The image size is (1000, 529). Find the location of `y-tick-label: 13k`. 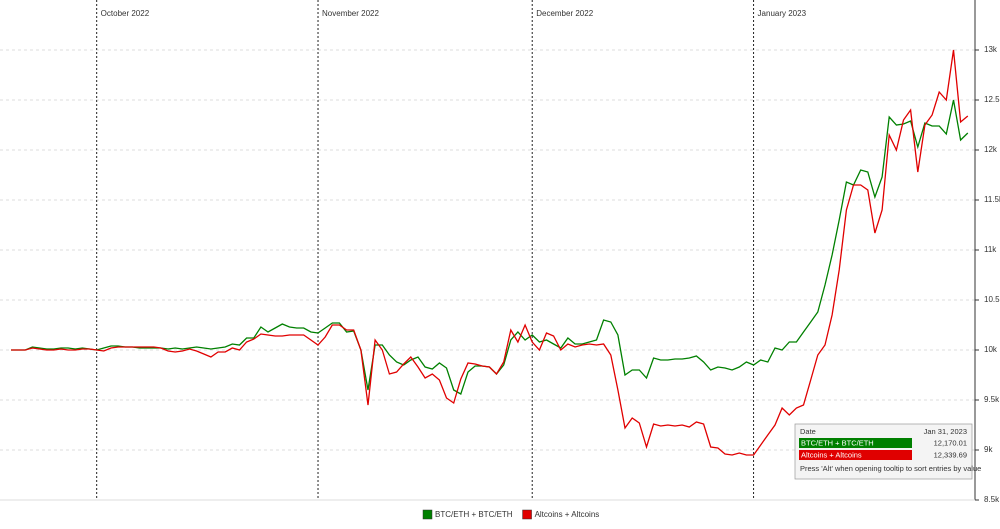

y-tick-label: 13k is located at coordinates (991, 49).